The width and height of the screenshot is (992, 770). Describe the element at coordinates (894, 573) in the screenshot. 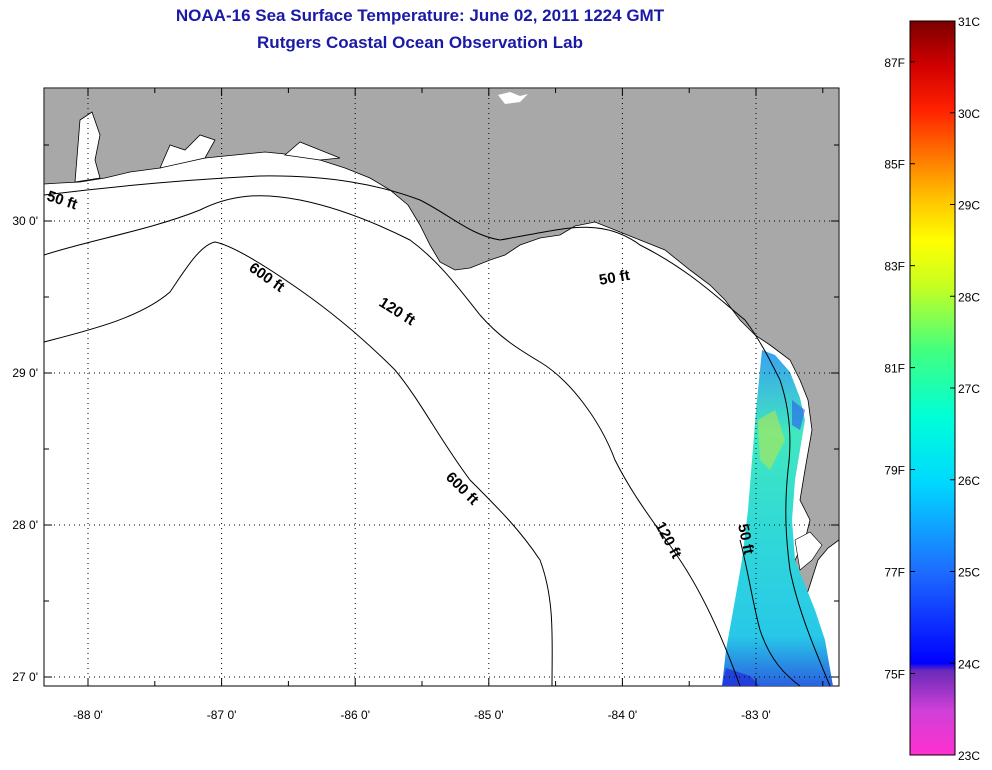

I see `colorbar-label-f: 77F` at that location.